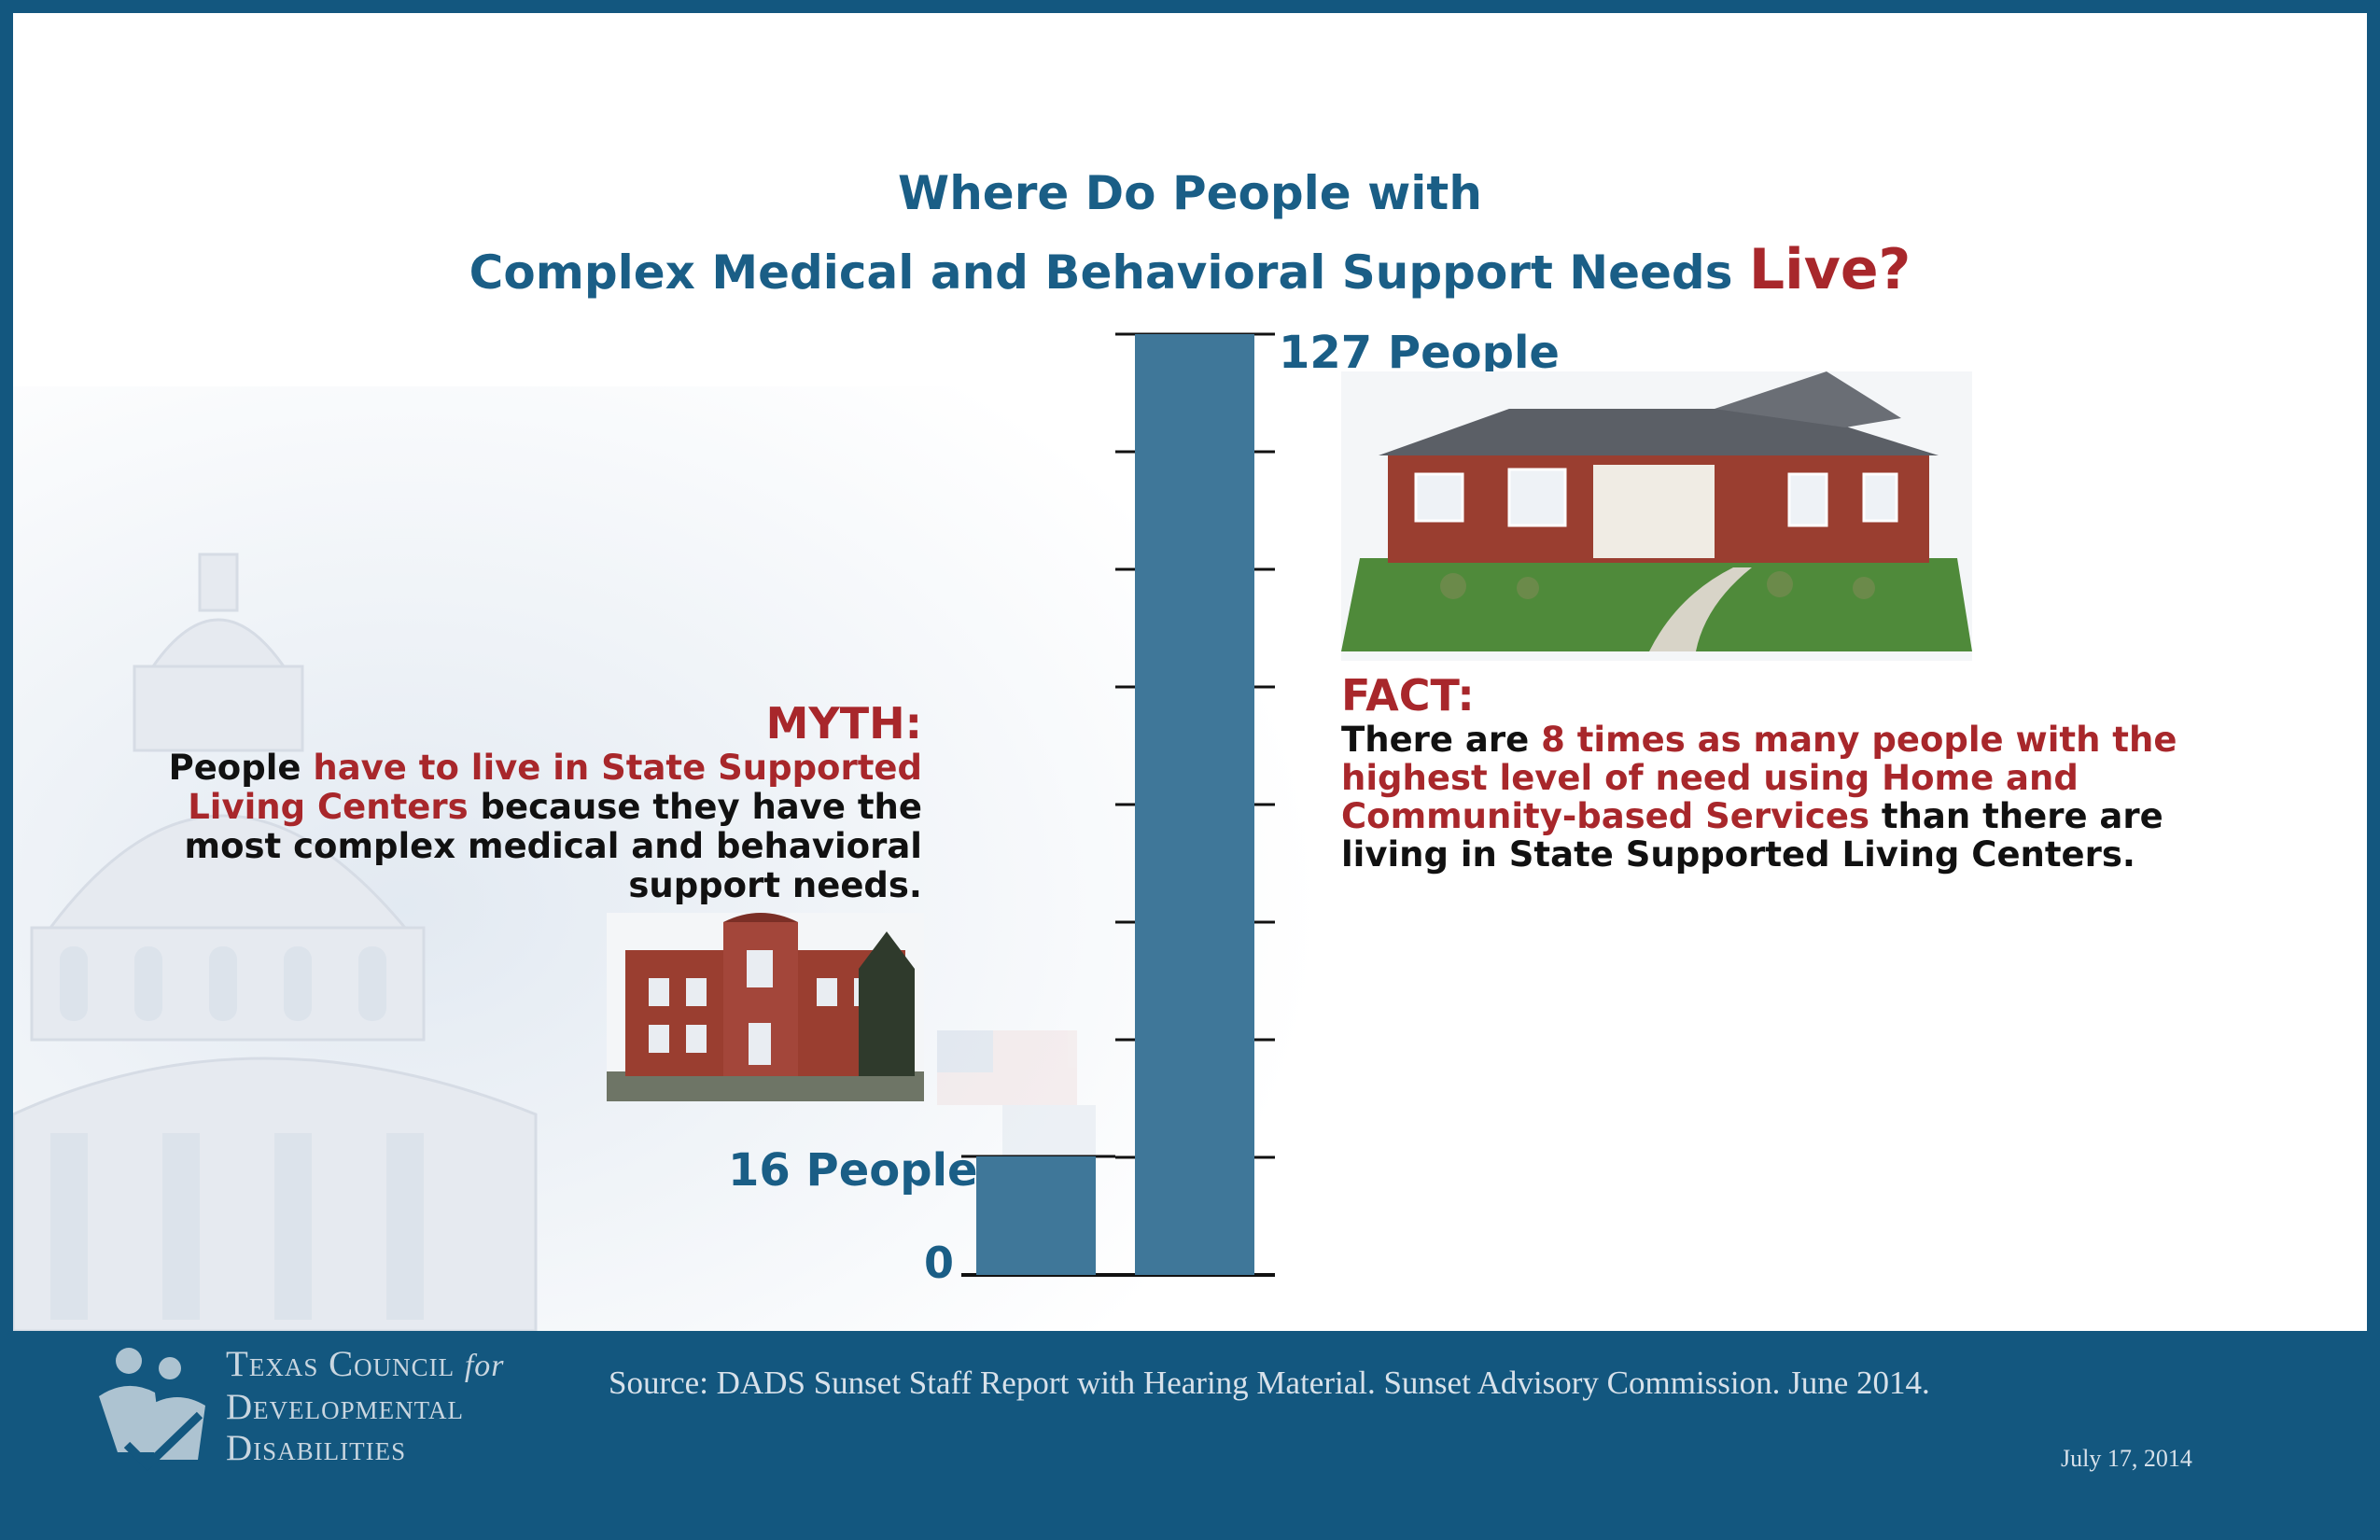 This screenshot has height=1540, width=2380. I want to click on tcdd-logo-icon, so click(152, 1409).